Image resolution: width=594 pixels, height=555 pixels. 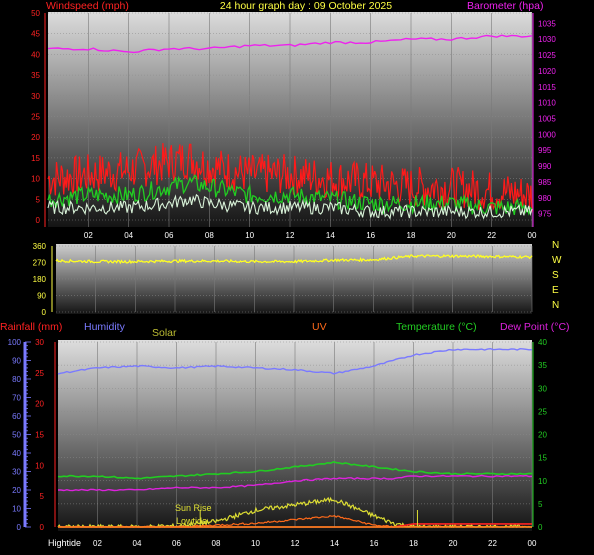 What do you see at coordinates (16, 398) in the screenshot?
I see `humidity-tick-label: 70` at bounding box center [16, 398].